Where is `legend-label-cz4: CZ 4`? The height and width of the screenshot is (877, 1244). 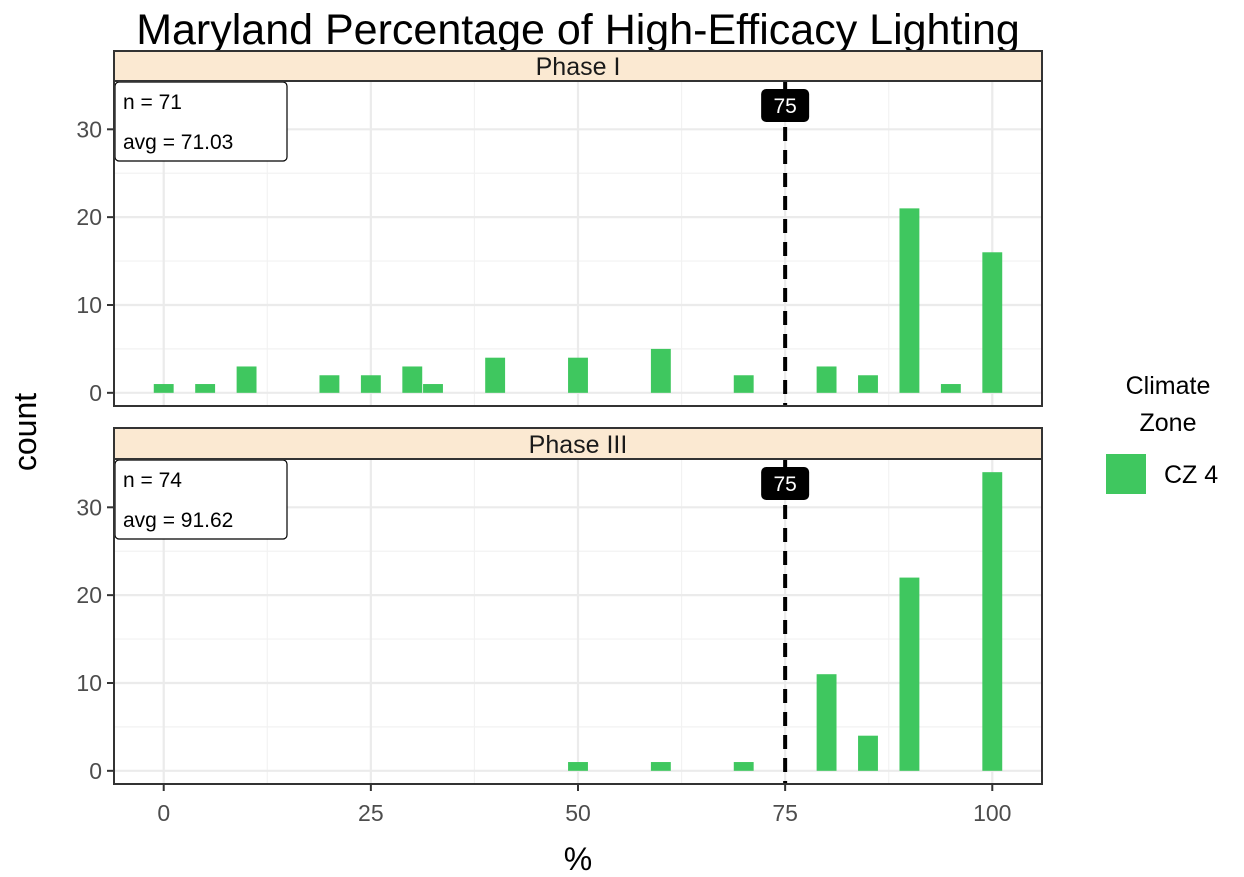
legend-label-cz4: CZ 4 is located at coordinates (1191, 475).